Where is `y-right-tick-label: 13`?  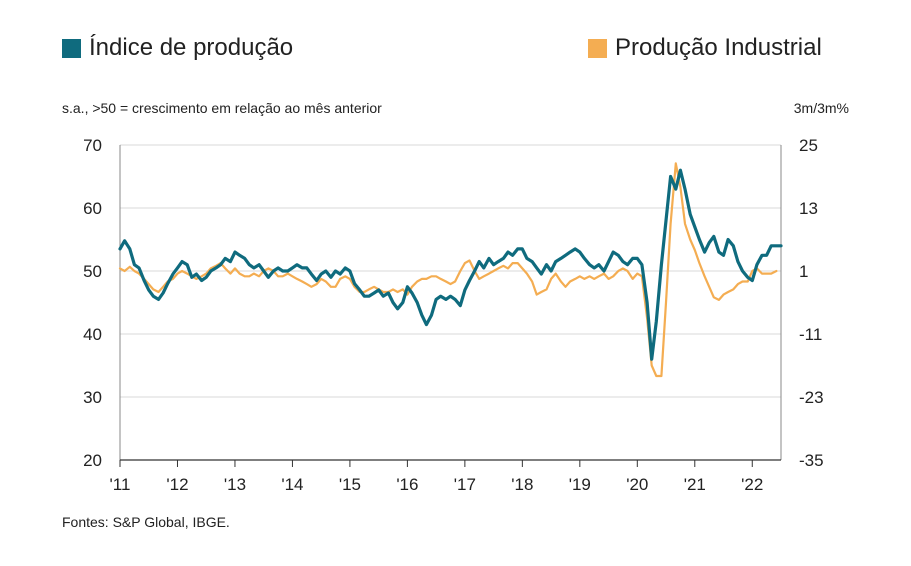
y-right-tick-label: 13 is located at coordinates (808, 208).